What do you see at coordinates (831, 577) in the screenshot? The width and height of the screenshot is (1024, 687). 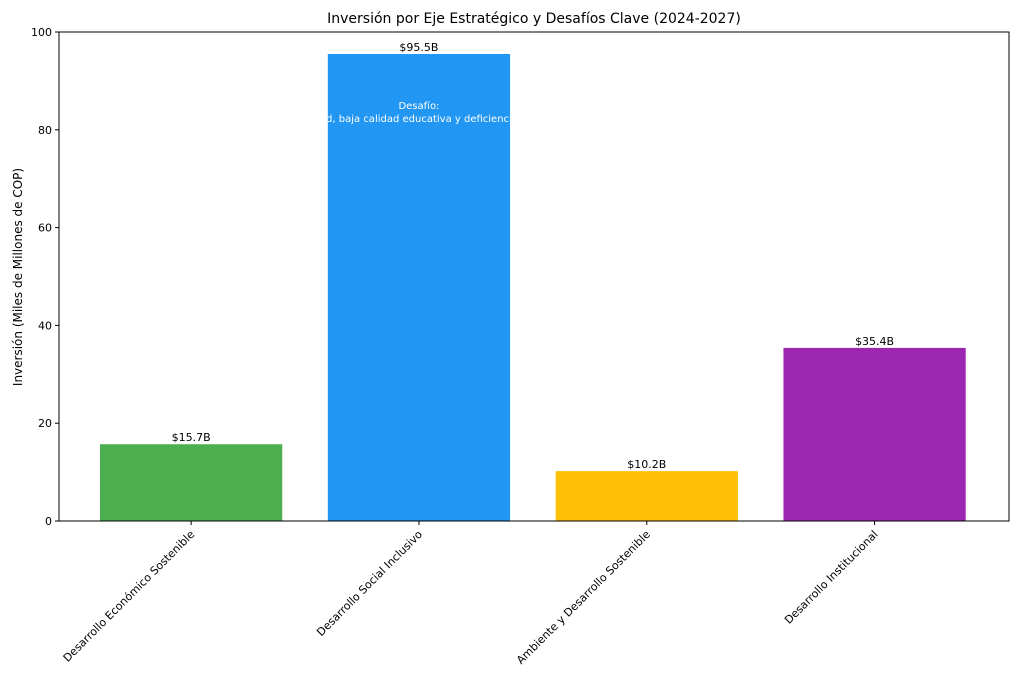 I see `x-tick-label: Desarrollo Institucional` at bounding box center [831, 577].